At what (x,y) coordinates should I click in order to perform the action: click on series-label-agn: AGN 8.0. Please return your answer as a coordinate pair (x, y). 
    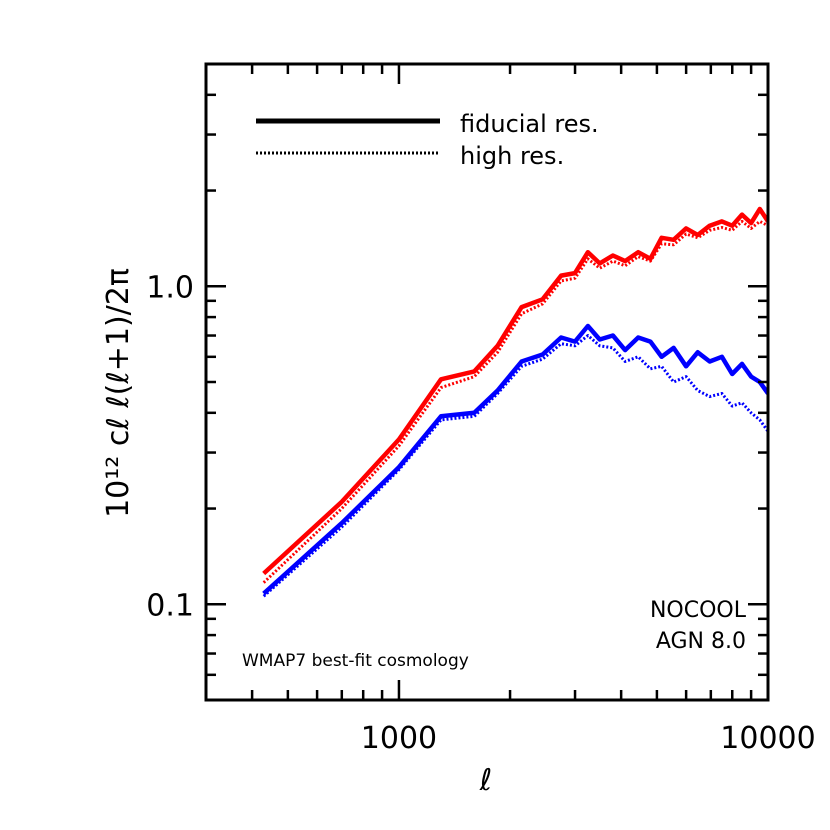
    Looking at the image, I should click on (701, 641).